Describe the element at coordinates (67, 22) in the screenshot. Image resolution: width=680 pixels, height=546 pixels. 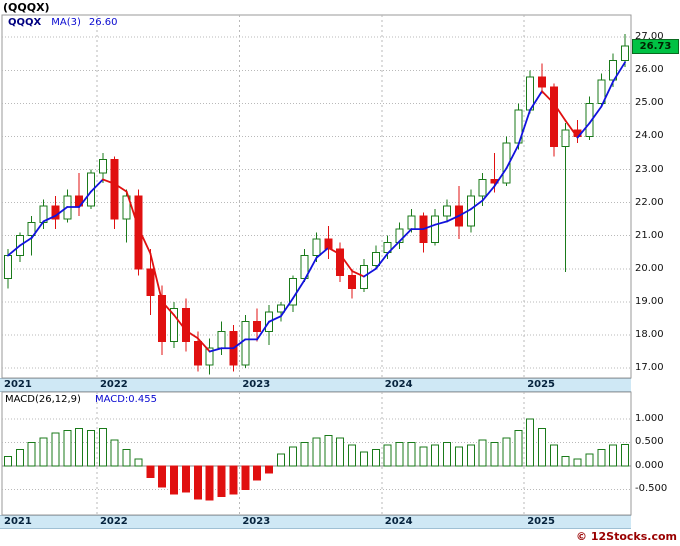
I see `price-legend: QQQX MA(3) 26.60` at that location.